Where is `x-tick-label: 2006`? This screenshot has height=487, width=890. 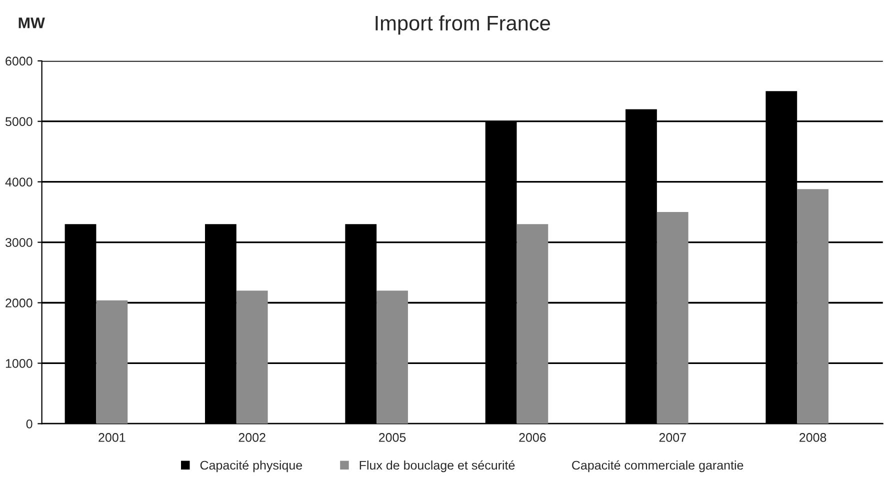 x-tick-label: 2006 is located at coordinates (532, 437).